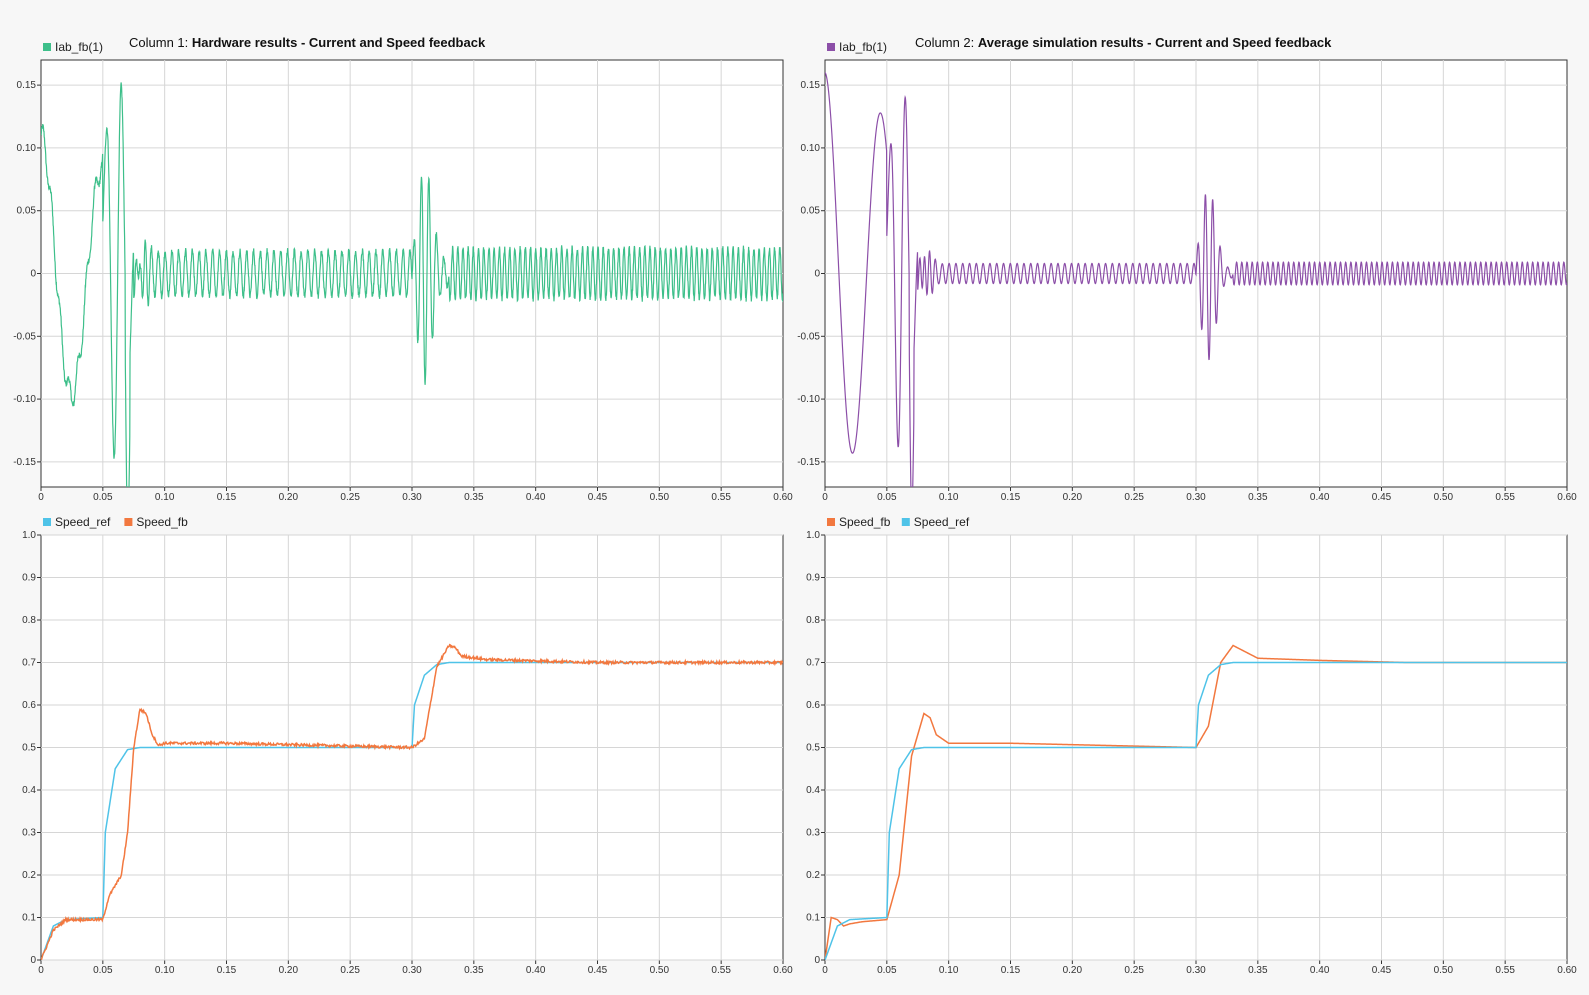 Image resolution: width=1589 pixels, height=995 pixels. Describe the element at coordinates (813, 790) in the screenshot. I see `y-tick-label: 0.4` at that location.